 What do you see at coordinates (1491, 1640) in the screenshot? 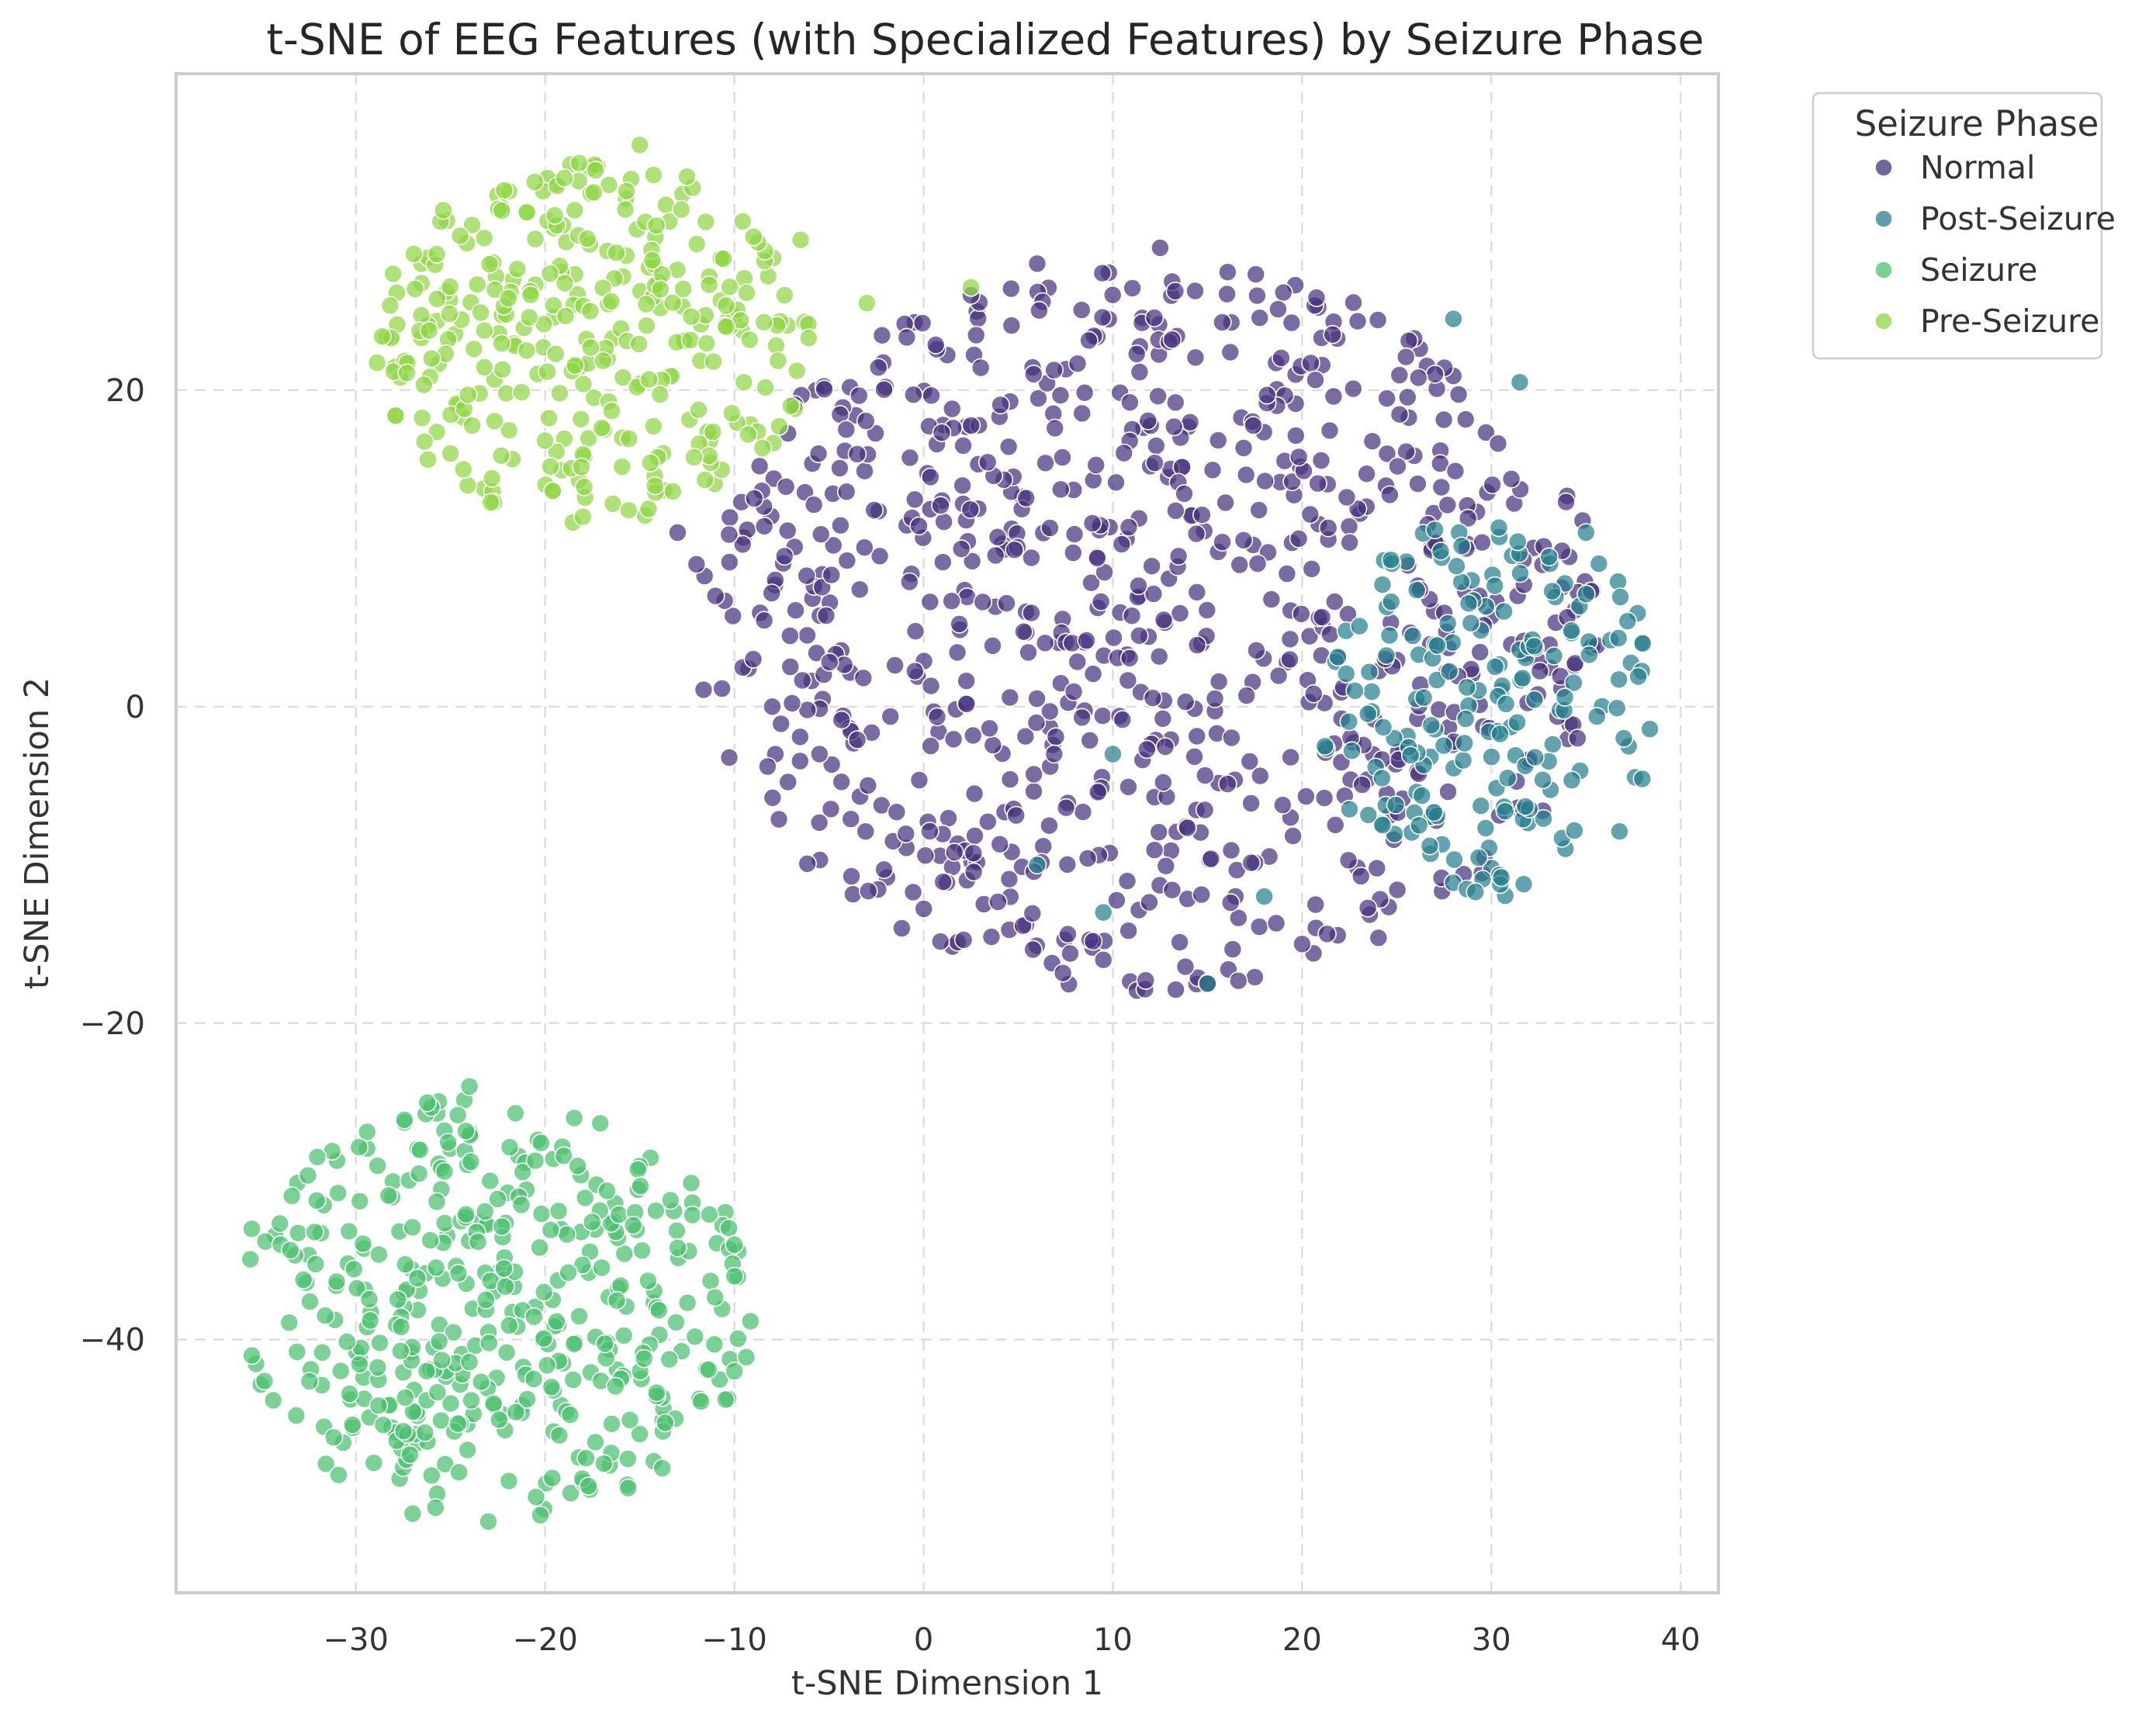
I see `x-tick-label: 30` at bounding box center [1491, 1640].